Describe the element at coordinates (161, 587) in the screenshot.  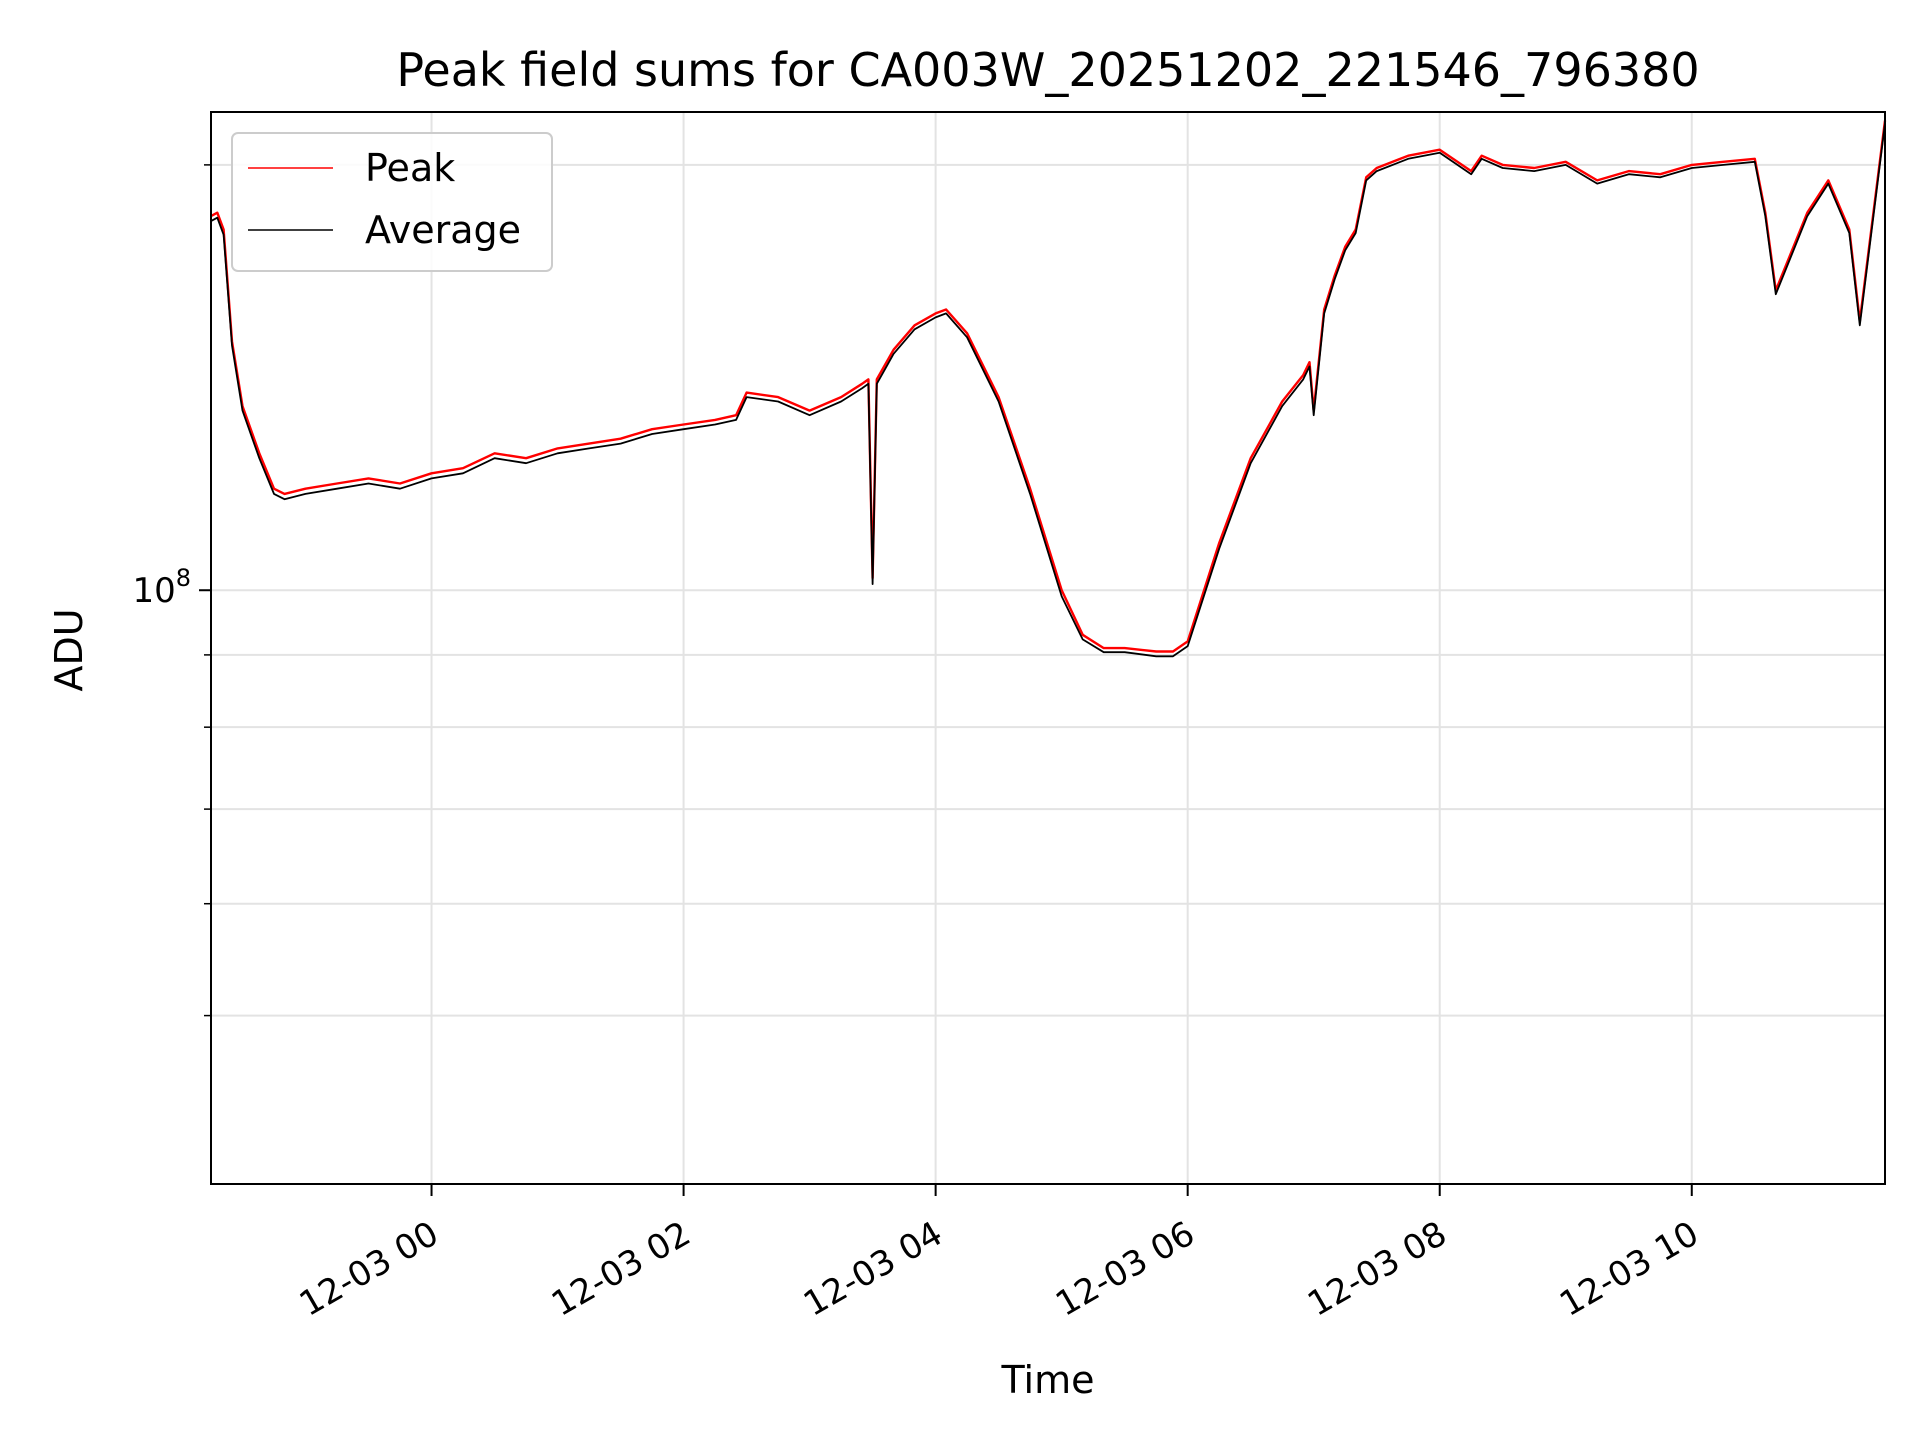
I see `y-tick-label: 108` at that location.